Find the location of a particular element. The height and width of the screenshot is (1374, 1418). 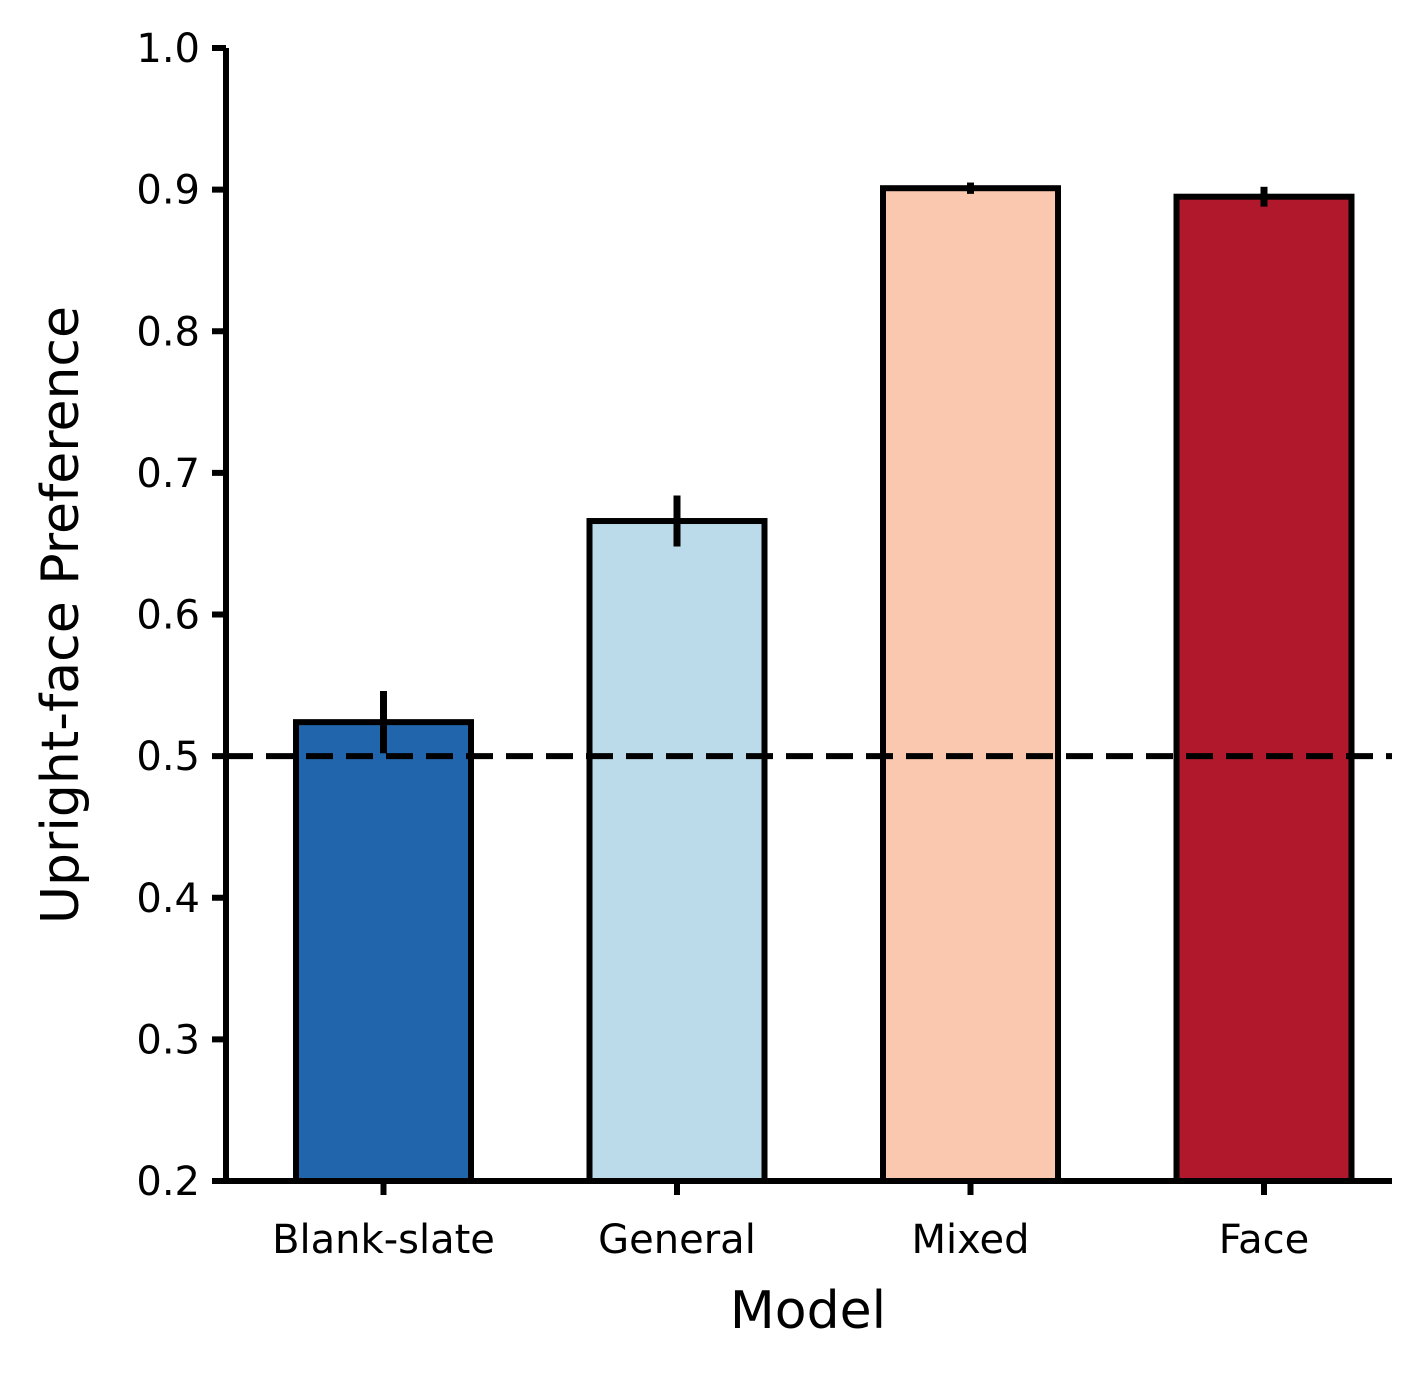

y-tick-label: 0.4 is located at coordinates (168, 899).